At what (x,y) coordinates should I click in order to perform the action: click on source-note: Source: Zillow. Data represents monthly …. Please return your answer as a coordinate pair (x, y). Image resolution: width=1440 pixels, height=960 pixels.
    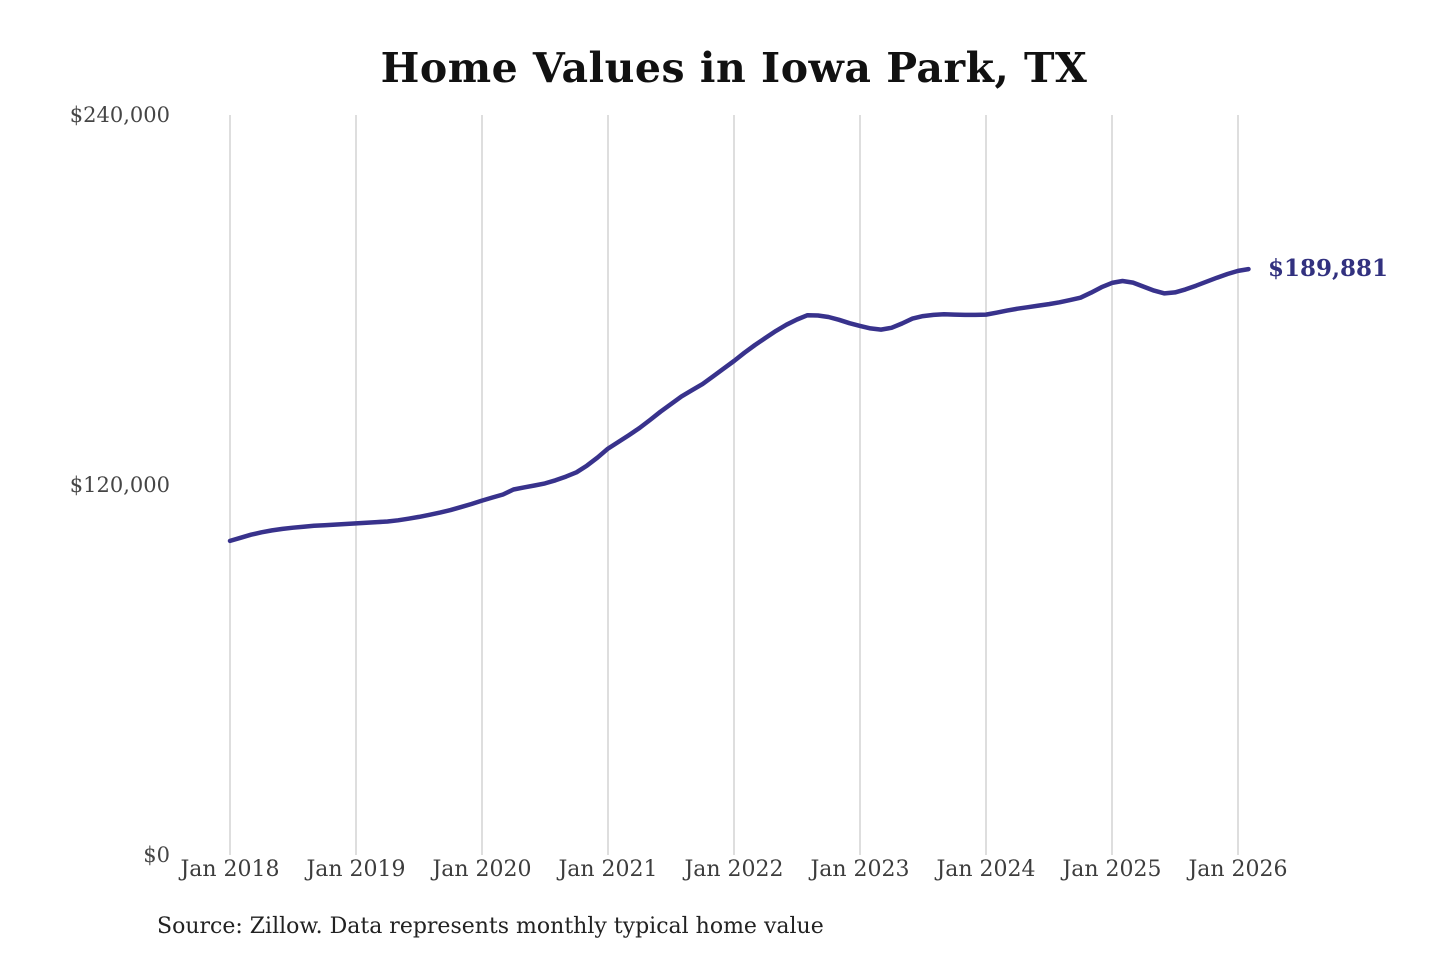
    Looking at the image, I should click on (490, 926).